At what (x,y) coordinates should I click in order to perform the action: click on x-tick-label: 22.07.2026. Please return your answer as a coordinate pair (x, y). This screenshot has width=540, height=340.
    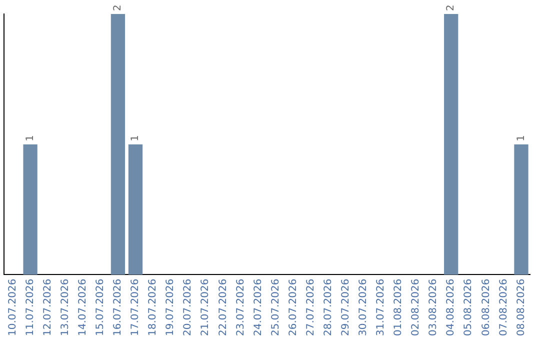
    Looking at the image, I should click on (223, 307).